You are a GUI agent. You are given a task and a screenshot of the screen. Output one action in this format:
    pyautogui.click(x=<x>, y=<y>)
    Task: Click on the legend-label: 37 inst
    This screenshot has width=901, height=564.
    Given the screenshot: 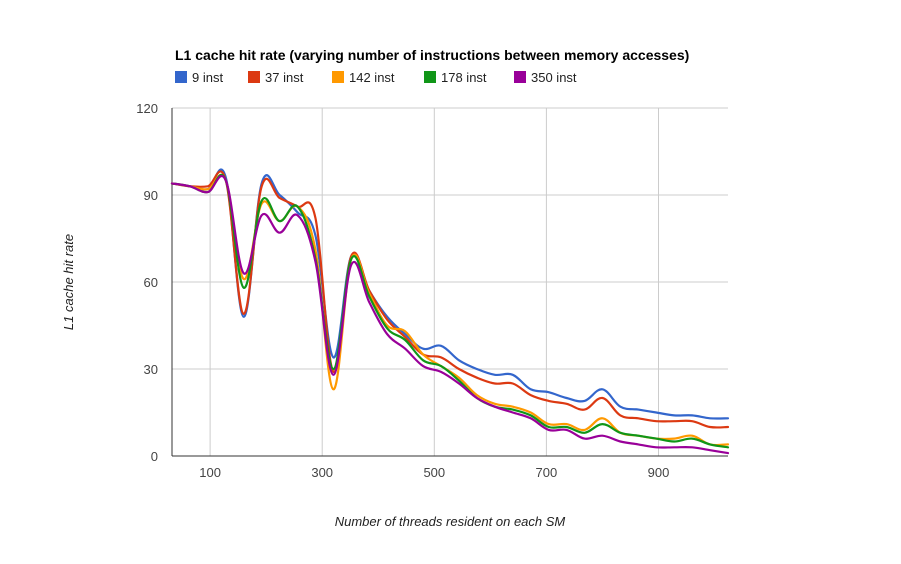 What is the action you would take?
    pyautogui.click(x=284, y=77)
    